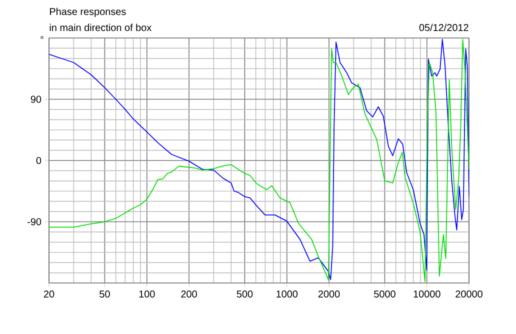 Image resolution: width=516 pixels, height=334 pixels. Describe the element at coordinates (189, 294) in the screenshot. I see `x-tick-label: 200` at that location.